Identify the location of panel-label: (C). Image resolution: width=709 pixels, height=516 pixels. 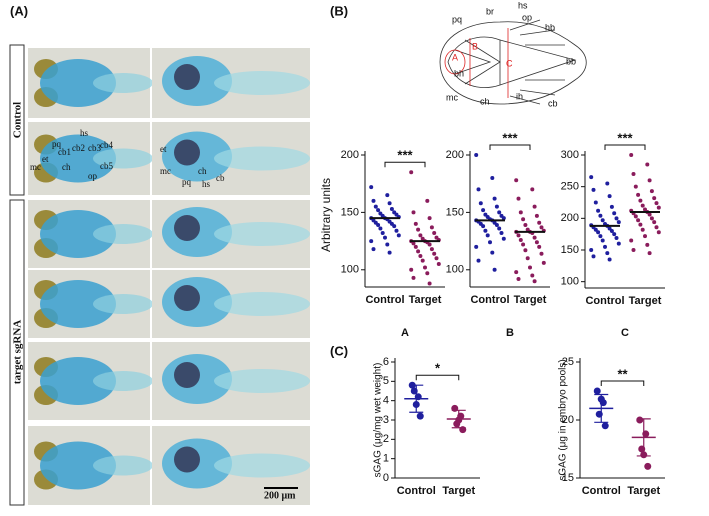
(339, 350).